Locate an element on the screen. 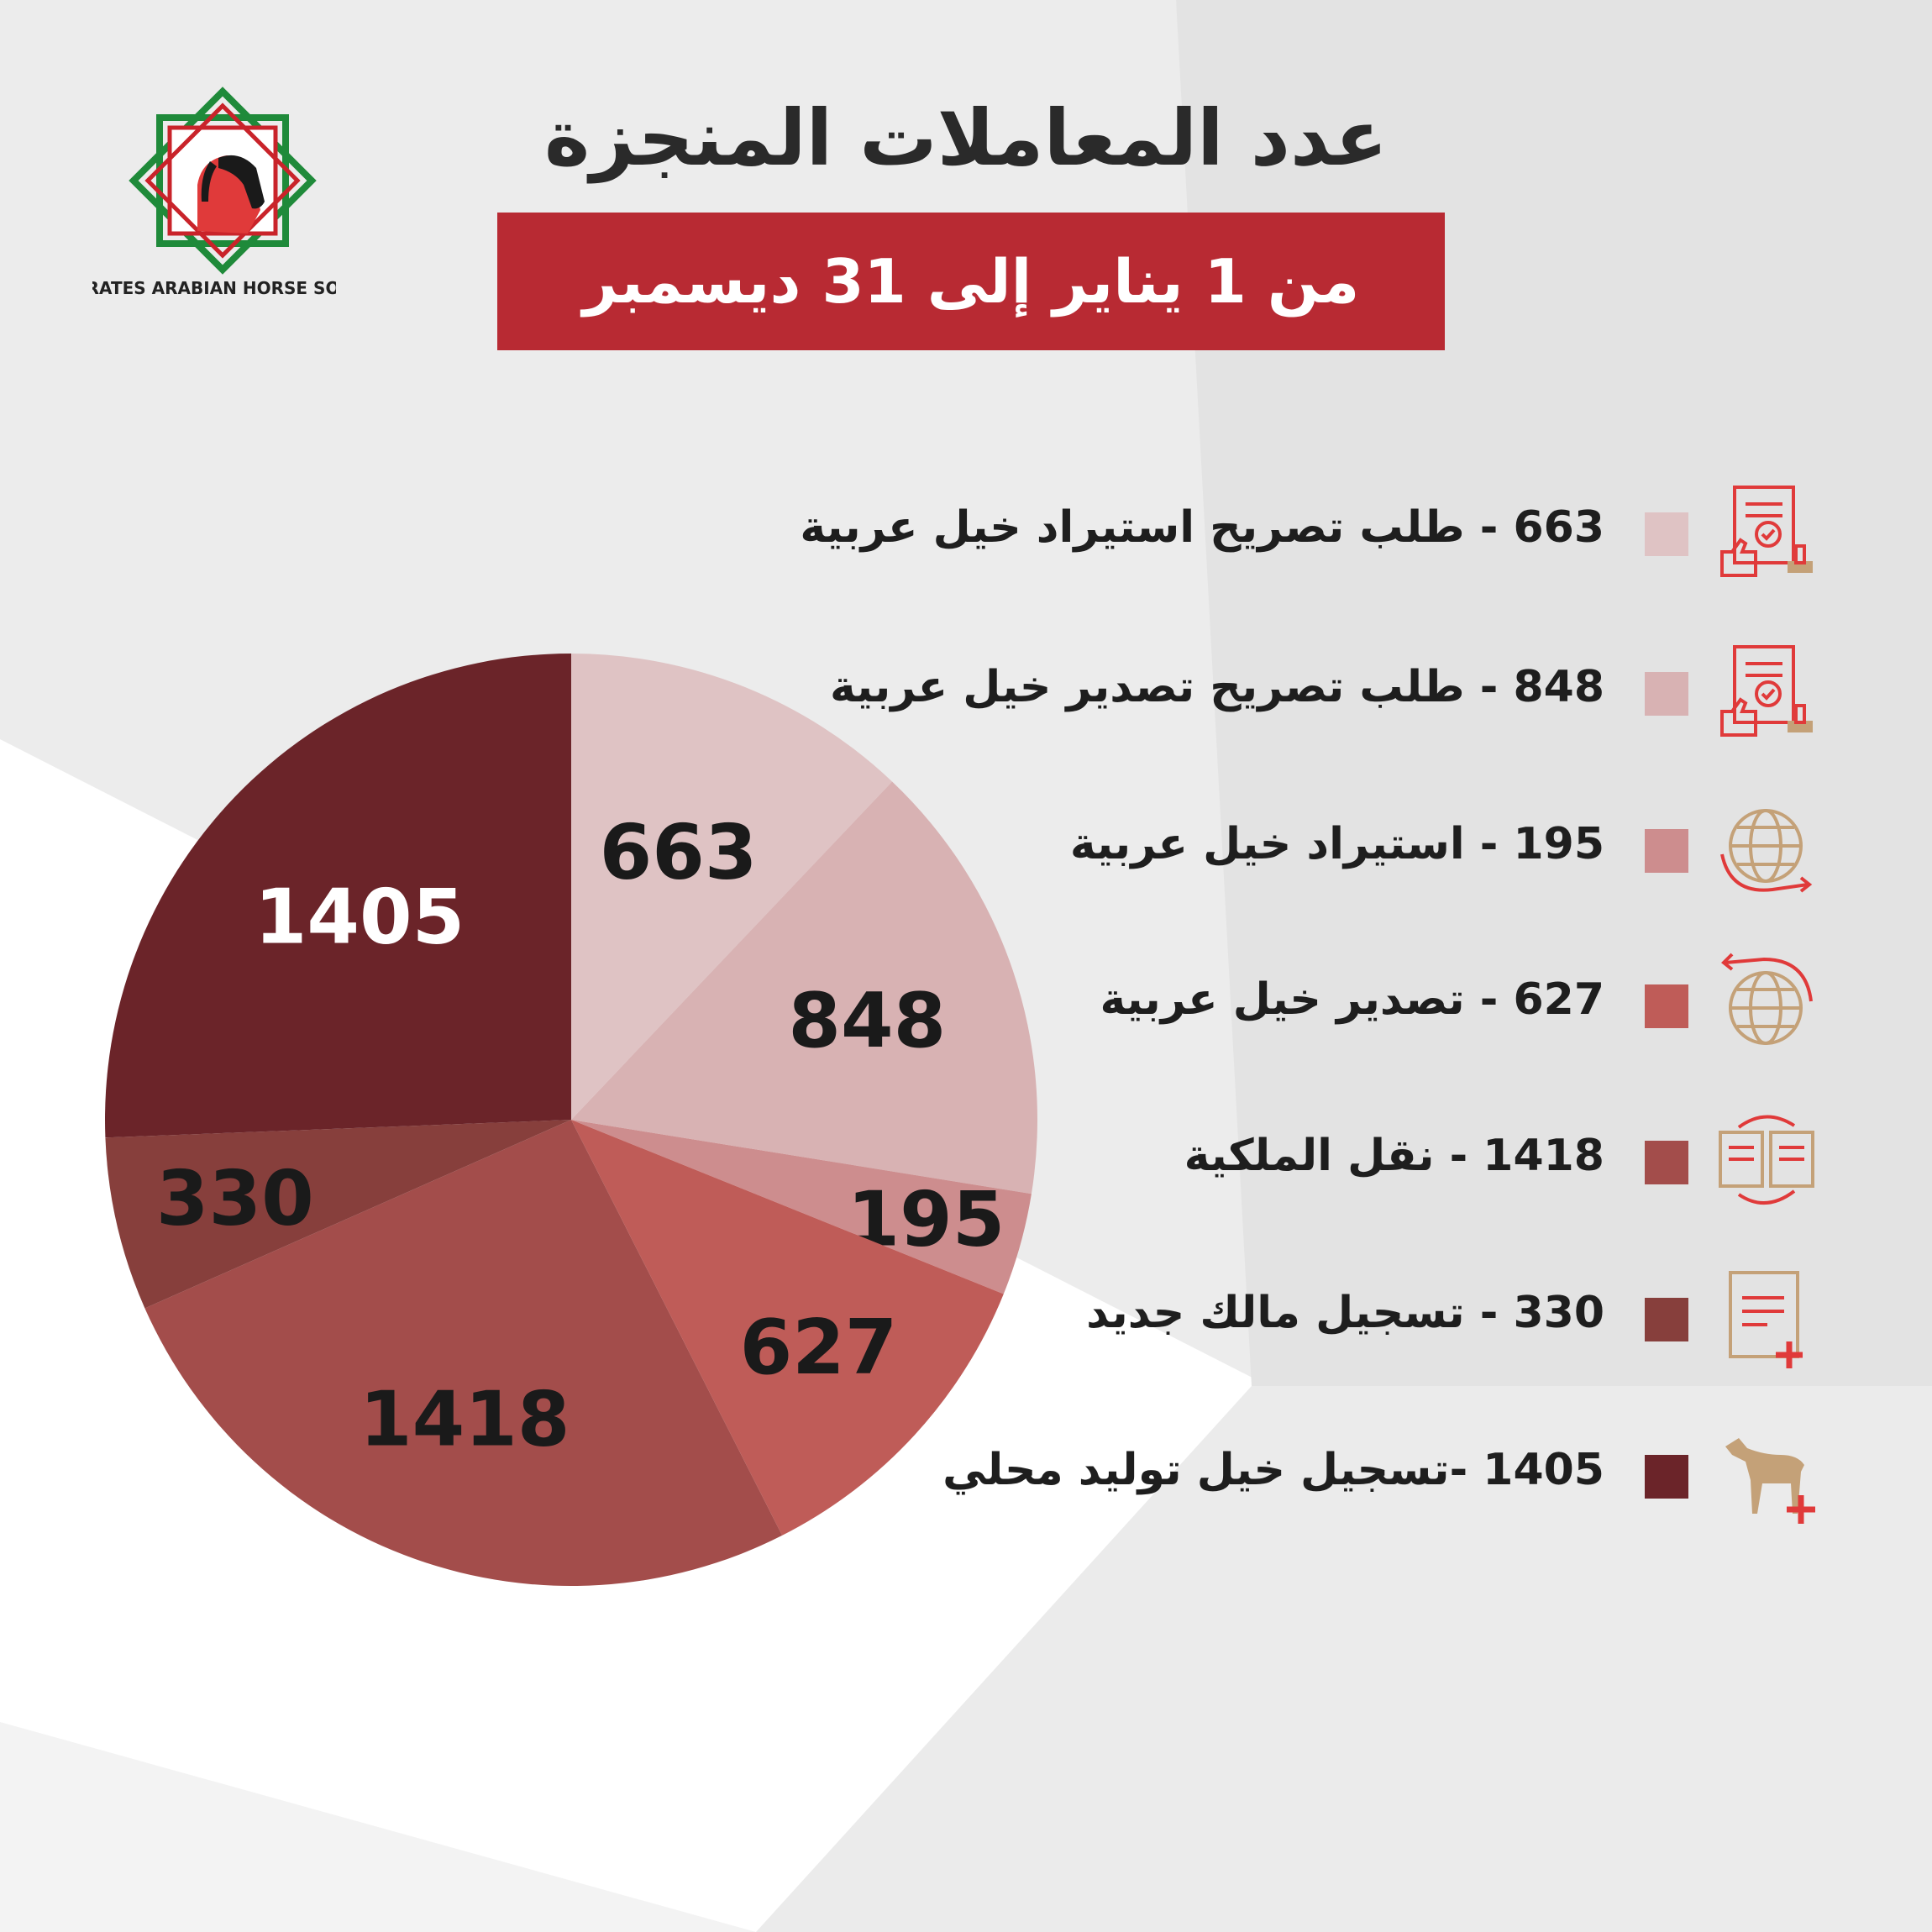 The image size is (1932, 1932). legend-item: 848 - طلب تصريح تصدير خيل عربية is located at coordinates (1360, 693).